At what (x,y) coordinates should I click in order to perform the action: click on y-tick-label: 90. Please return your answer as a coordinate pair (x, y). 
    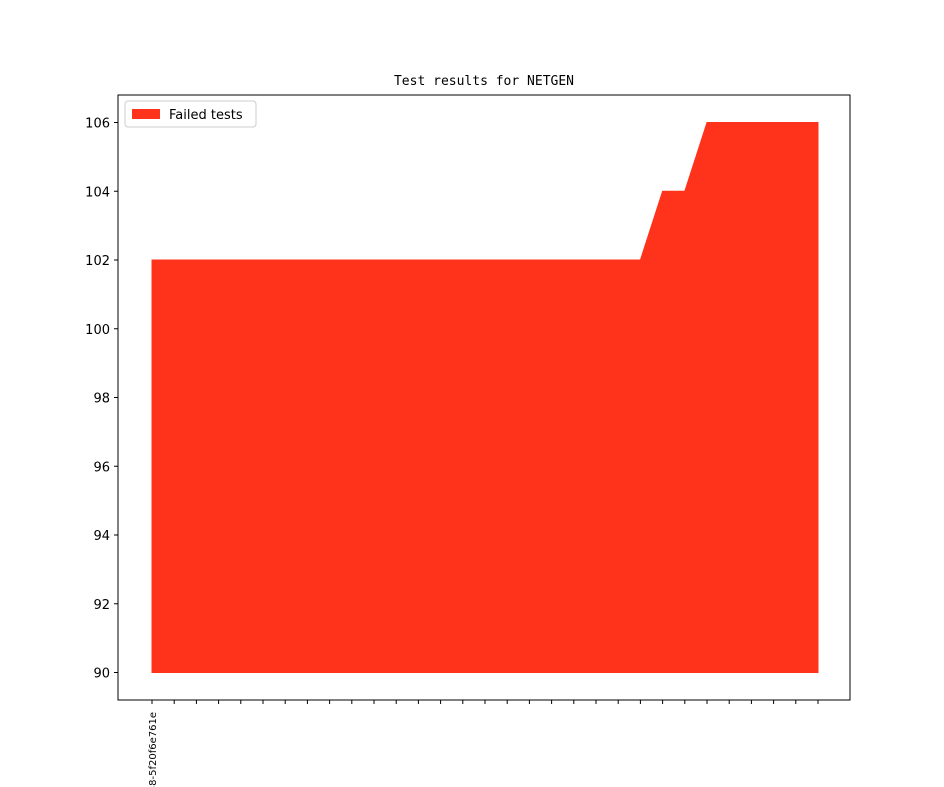
    Looking at the image, I should click on (101, 674).